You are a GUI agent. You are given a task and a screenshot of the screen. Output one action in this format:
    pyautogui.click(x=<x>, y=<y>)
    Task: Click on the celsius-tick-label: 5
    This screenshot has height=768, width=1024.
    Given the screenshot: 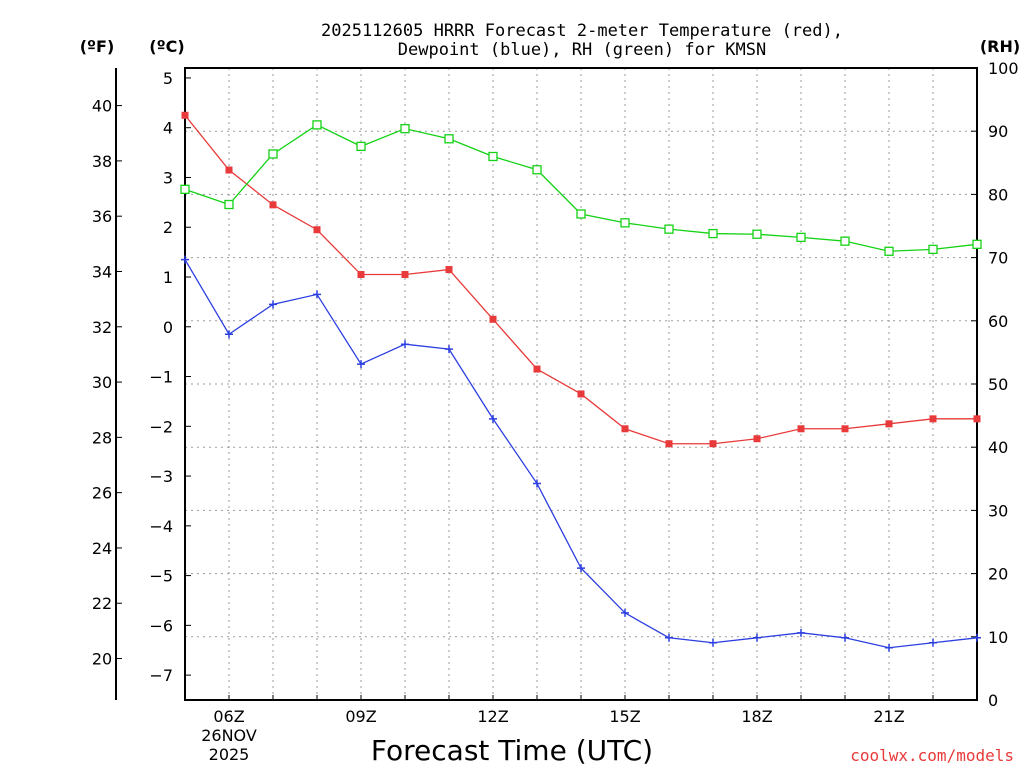 What is the action you would take?
    pyautogui.click(x=168, y=78)
    